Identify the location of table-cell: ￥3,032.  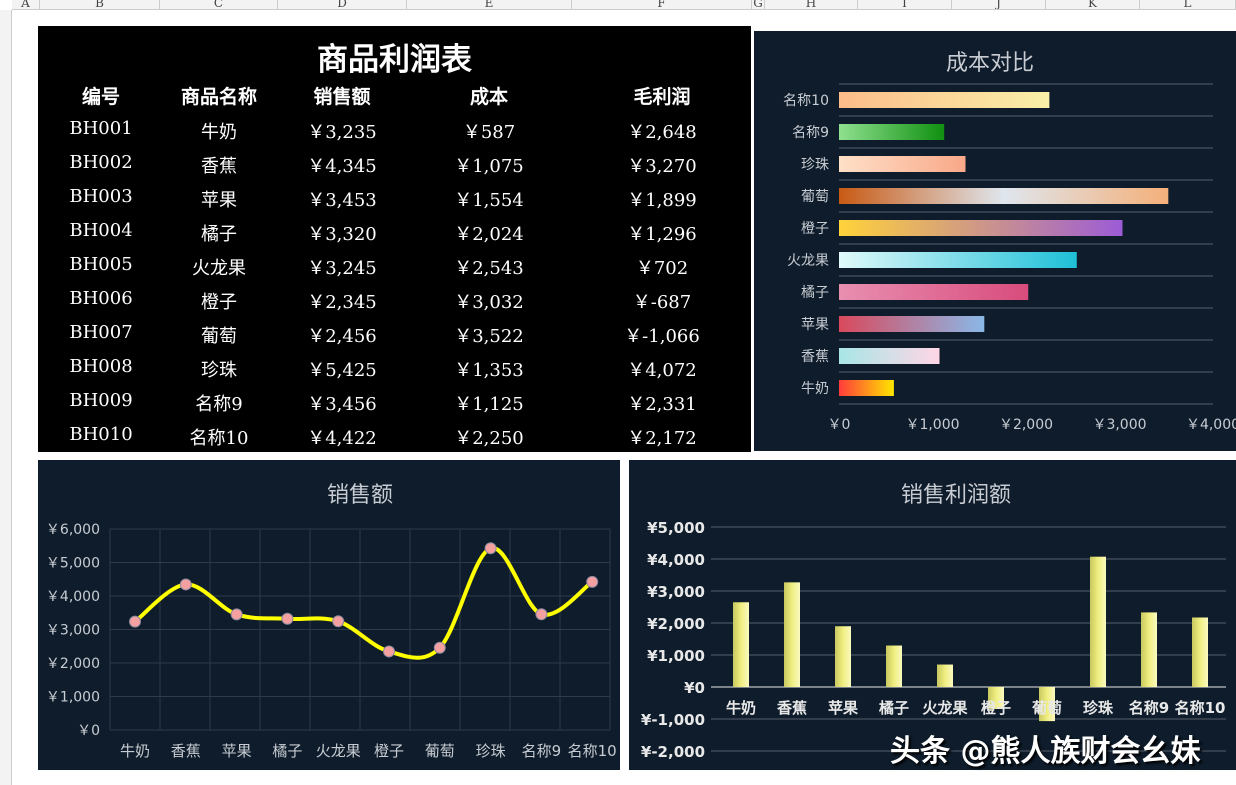
(489, 302).